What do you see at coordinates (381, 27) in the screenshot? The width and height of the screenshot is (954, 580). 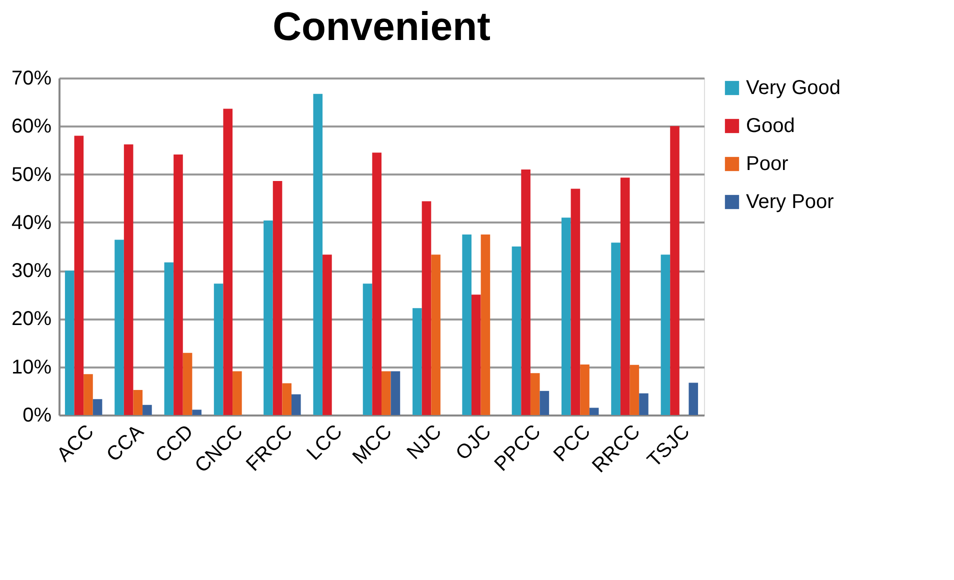 I see `chart-title: Convenient` at bounding box center [381, 27].